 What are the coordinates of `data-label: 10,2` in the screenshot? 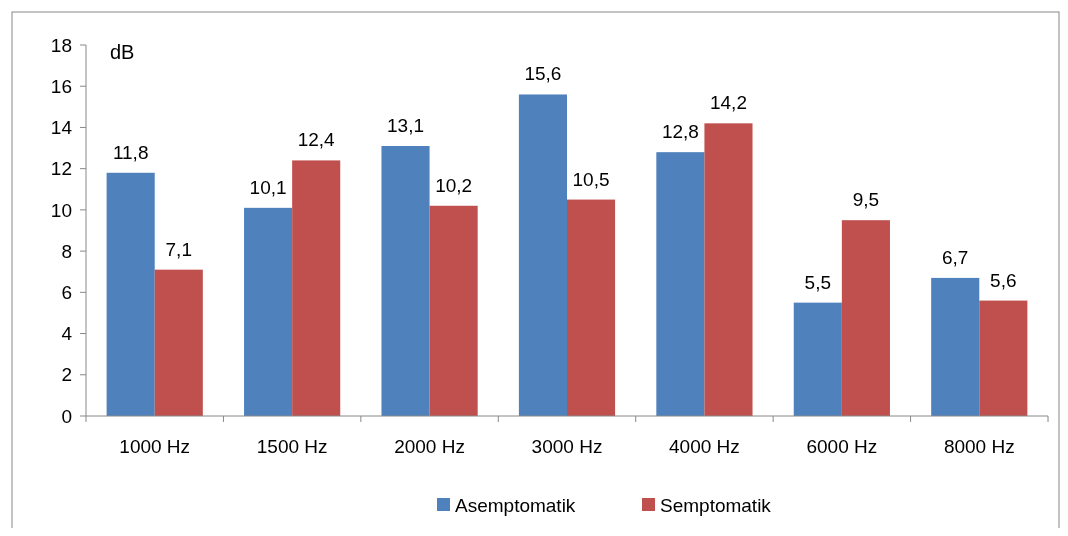 It's located at (454, 185).